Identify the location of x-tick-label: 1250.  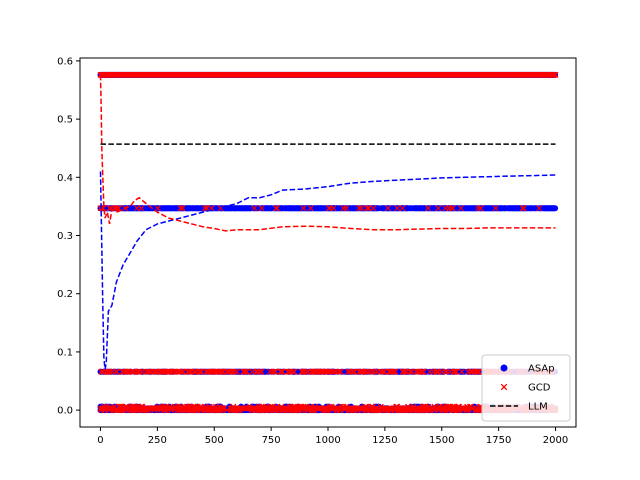
(384, 440).